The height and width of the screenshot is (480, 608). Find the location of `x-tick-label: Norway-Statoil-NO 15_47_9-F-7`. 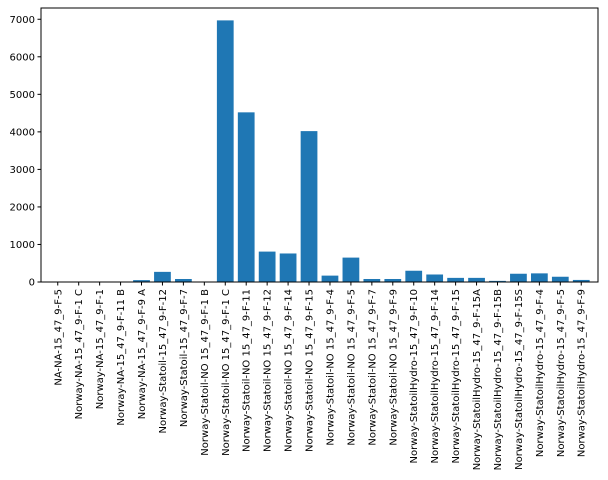

x-tick-label: Norway-Statoil-NO 15_47_9-F-7 is located at coordinates (372, 367).